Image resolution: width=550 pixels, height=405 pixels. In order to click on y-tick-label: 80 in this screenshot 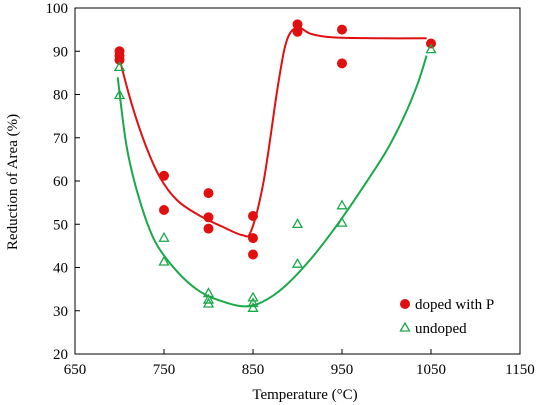, I will do `click(60, 96)`.